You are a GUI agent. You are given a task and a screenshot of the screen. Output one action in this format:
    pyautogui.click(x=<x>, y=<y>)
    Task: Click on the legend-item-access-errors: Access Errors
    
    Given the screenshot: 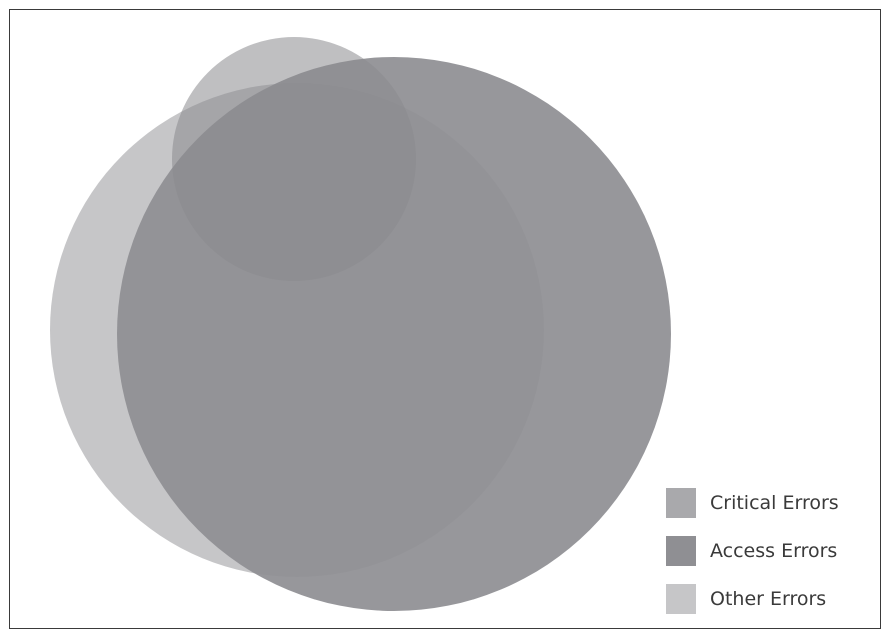 What is the action you would take?
    pyautogui.click(x=766, y=560)
    